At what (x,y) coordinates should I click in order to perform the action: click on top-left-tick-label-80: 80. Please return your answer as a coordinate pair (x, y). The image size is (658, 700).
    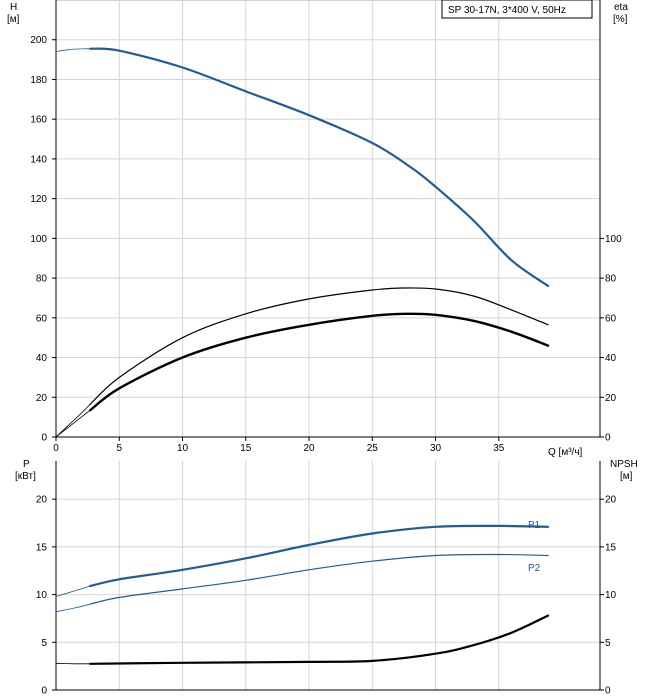
    Looking at the image, I should click on (42, 279).